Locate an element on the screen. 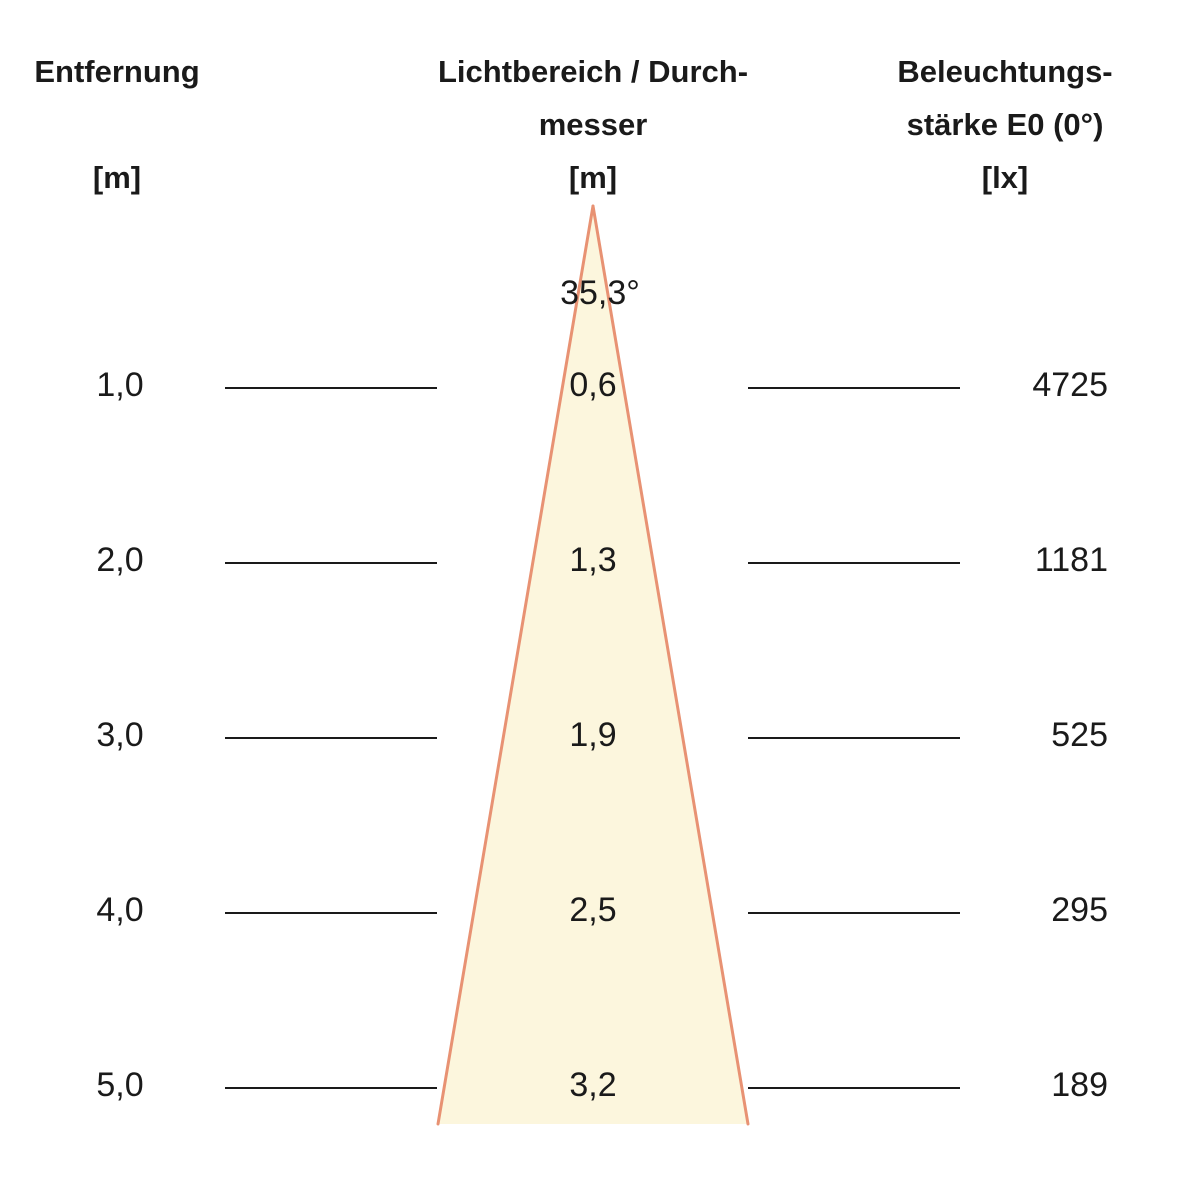 This screenshot has width=1182, height=1182. illuminance-value: 295 is located at coordinates (1079, 910).